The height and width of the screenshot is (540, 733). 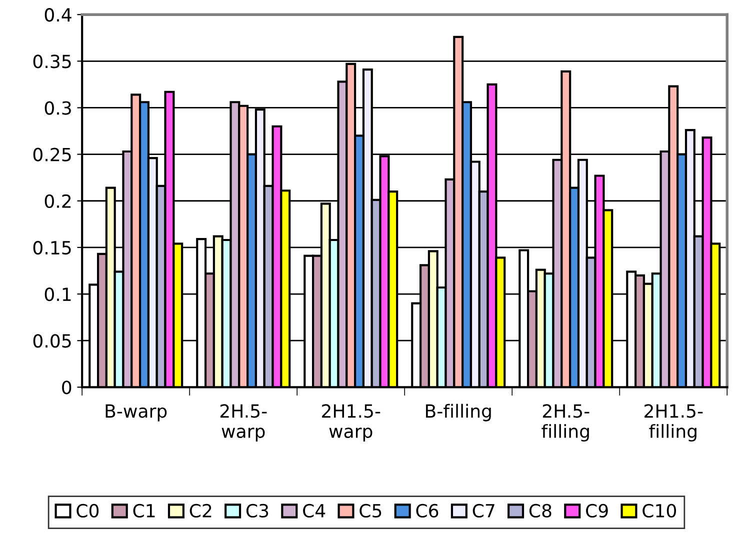 I want to click on legend-label: C5, so click(x=371, y=511).